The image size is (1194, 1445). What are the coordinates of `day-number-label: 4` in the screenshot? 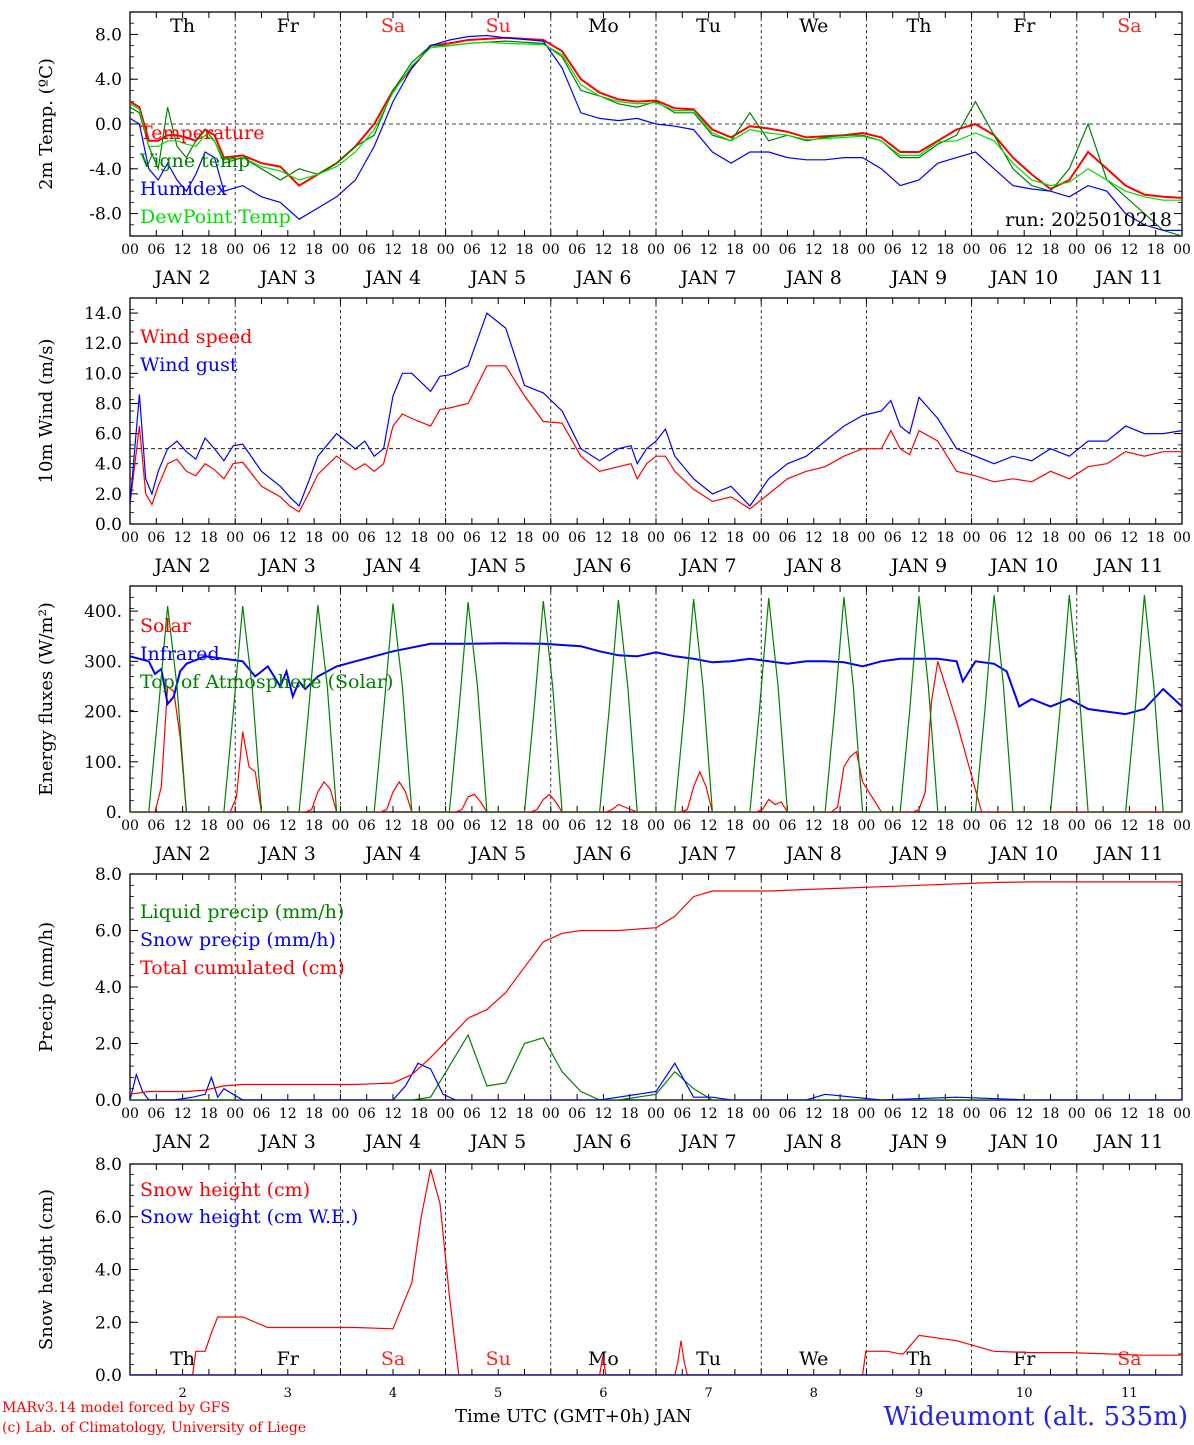 It's located at (393, 1393).